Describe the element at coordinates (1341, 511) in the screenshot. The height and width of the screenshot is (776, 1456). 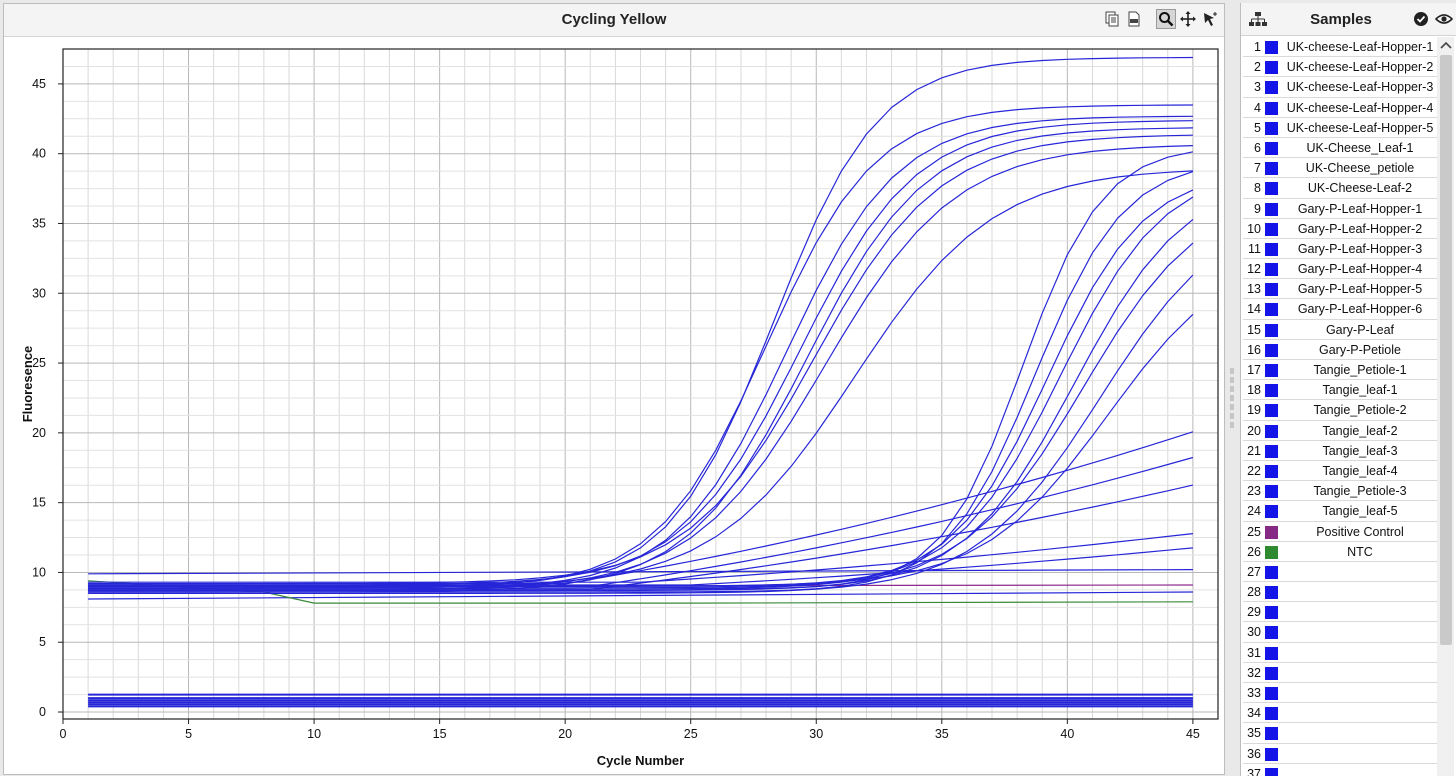
I see `sample-row: 24 Tangie_leaf-5` at that location.